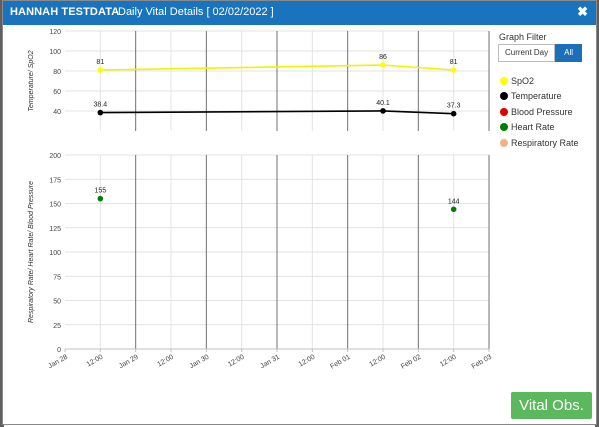 Image resolution: width=599 pixels, height=427 pixels. What do you see at coordinates (57, 326) in the screenshot?
I see `y-tick-label: 25` at bounding box center [57, 326].